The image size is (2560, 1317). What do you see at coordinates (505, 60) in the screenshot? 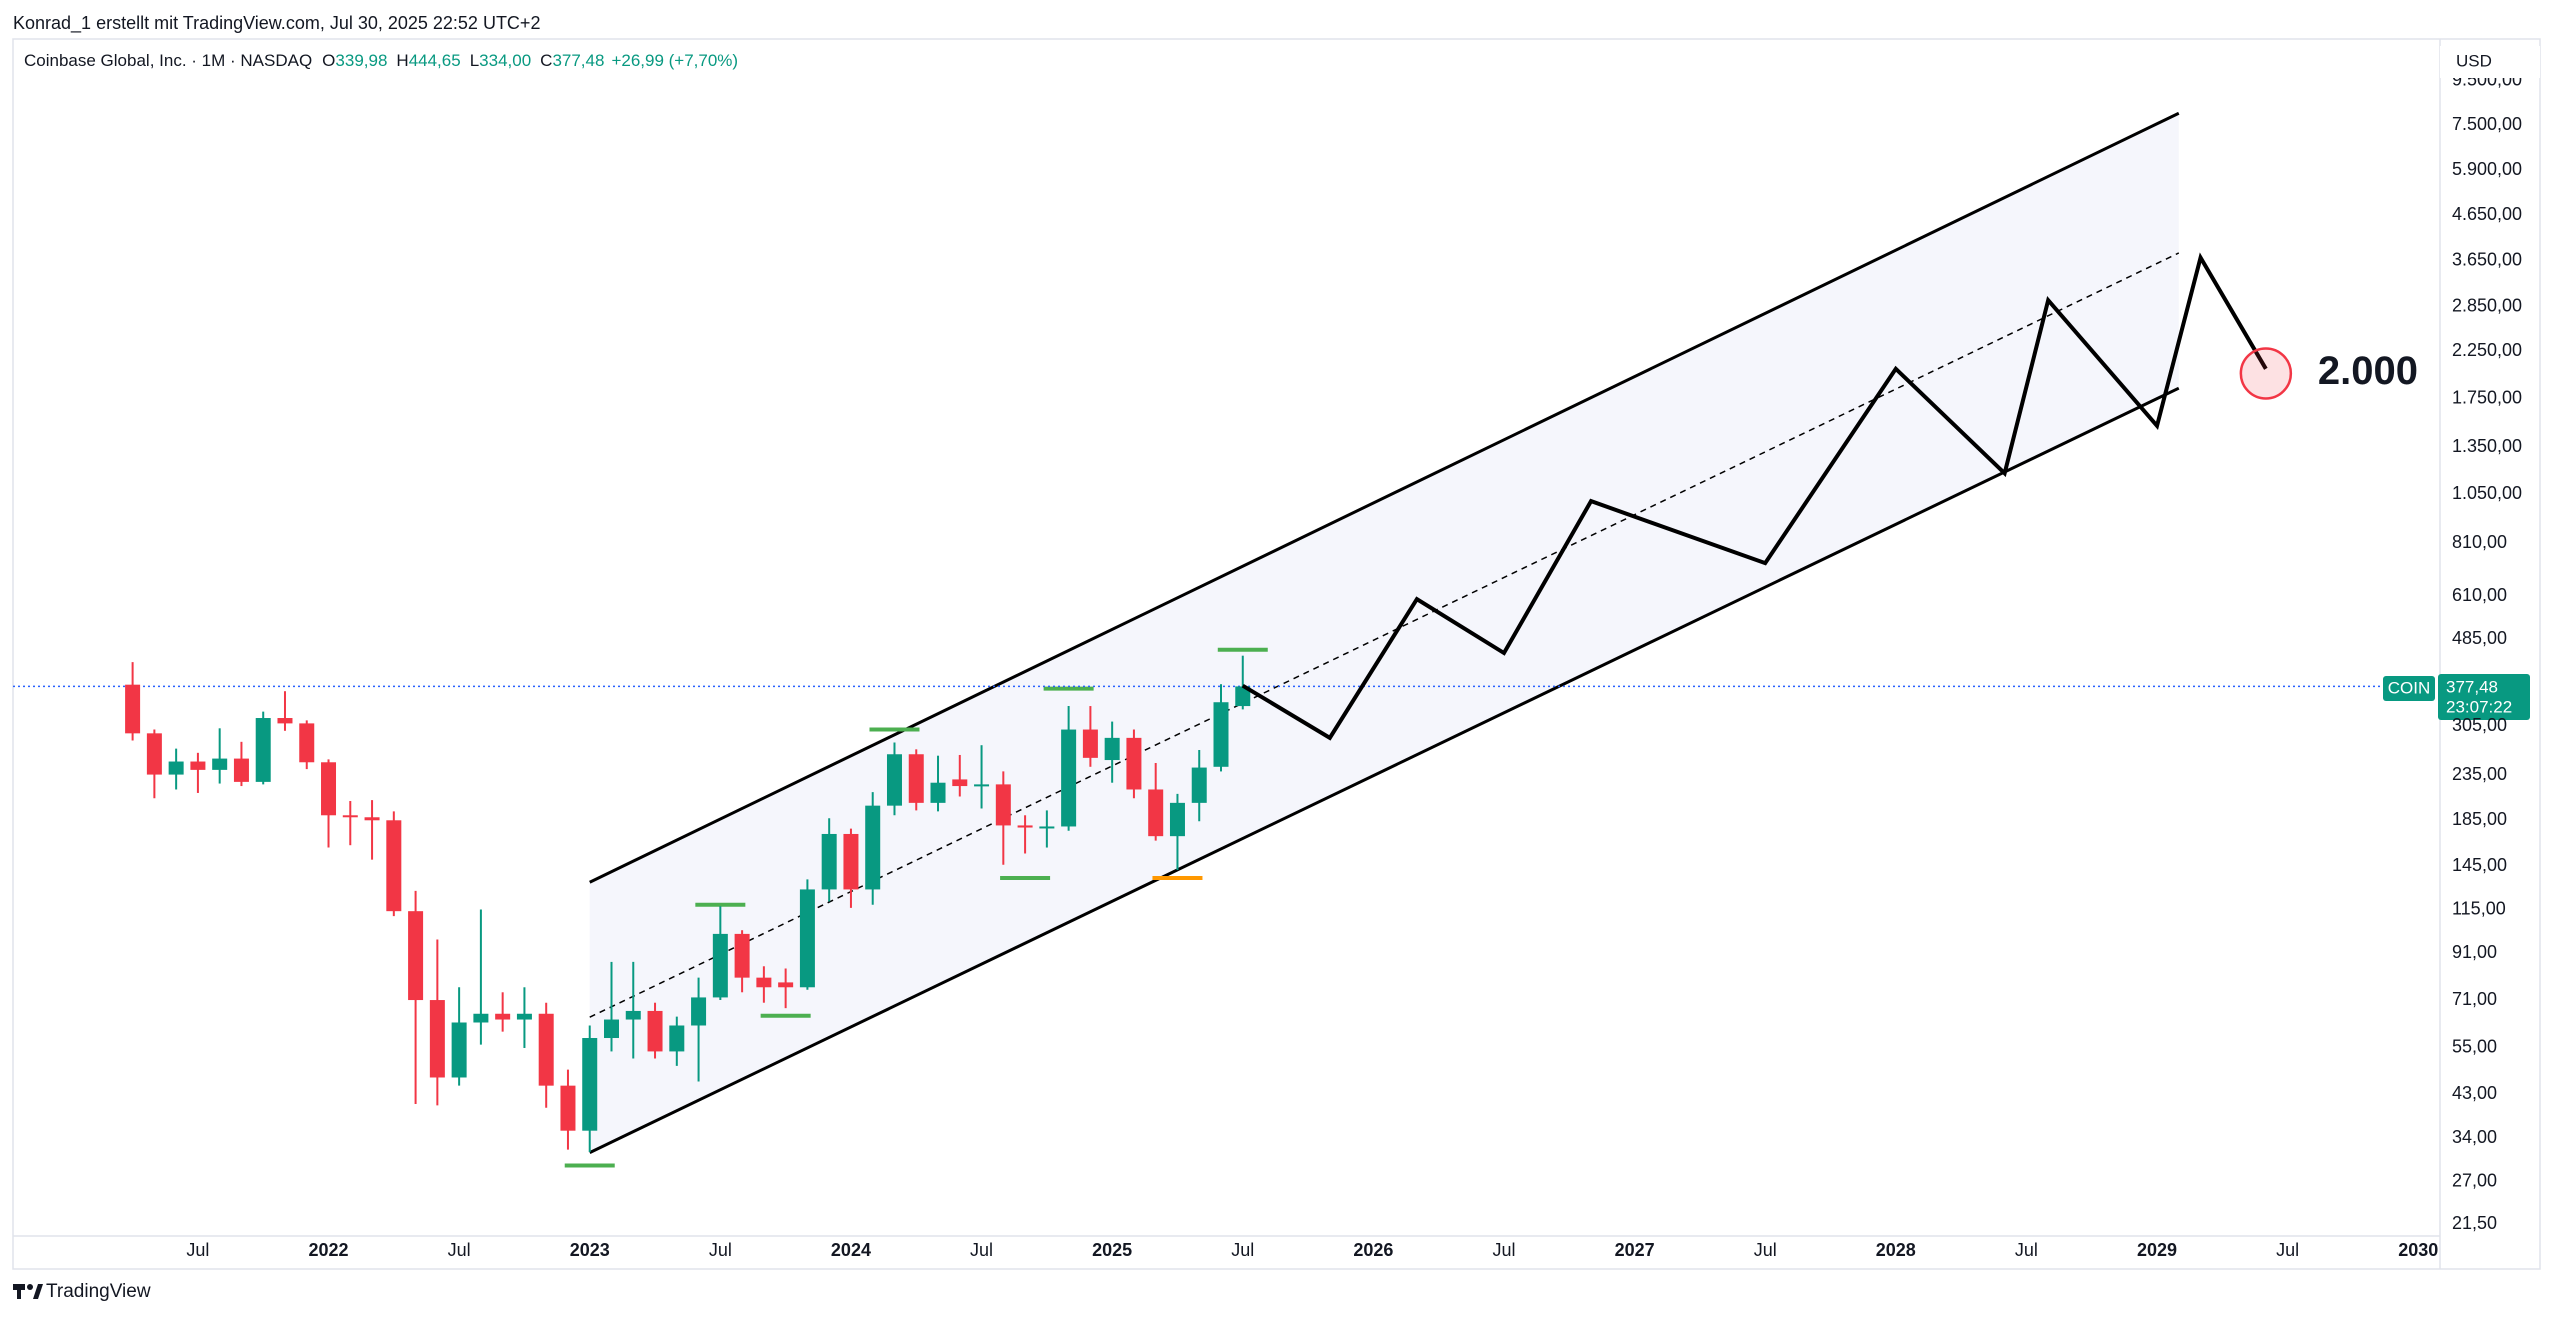
I see `legend-value: 334,00` at bounding box center [505, 60].